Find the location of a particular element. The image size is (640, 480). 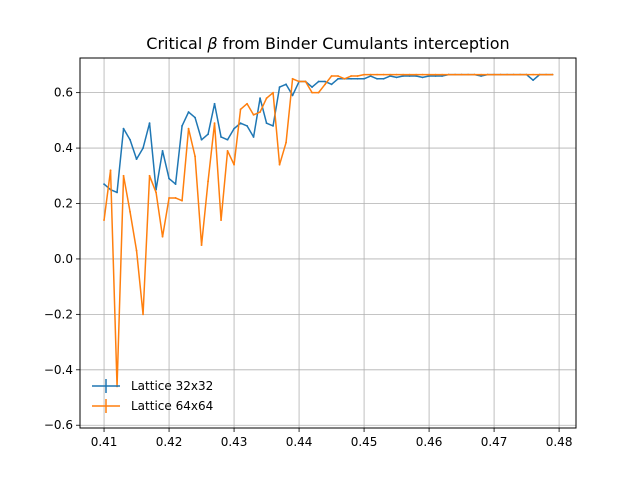

legend: Lattice 32x32 Lattice 64x64 is located at coordinates (152, 396).